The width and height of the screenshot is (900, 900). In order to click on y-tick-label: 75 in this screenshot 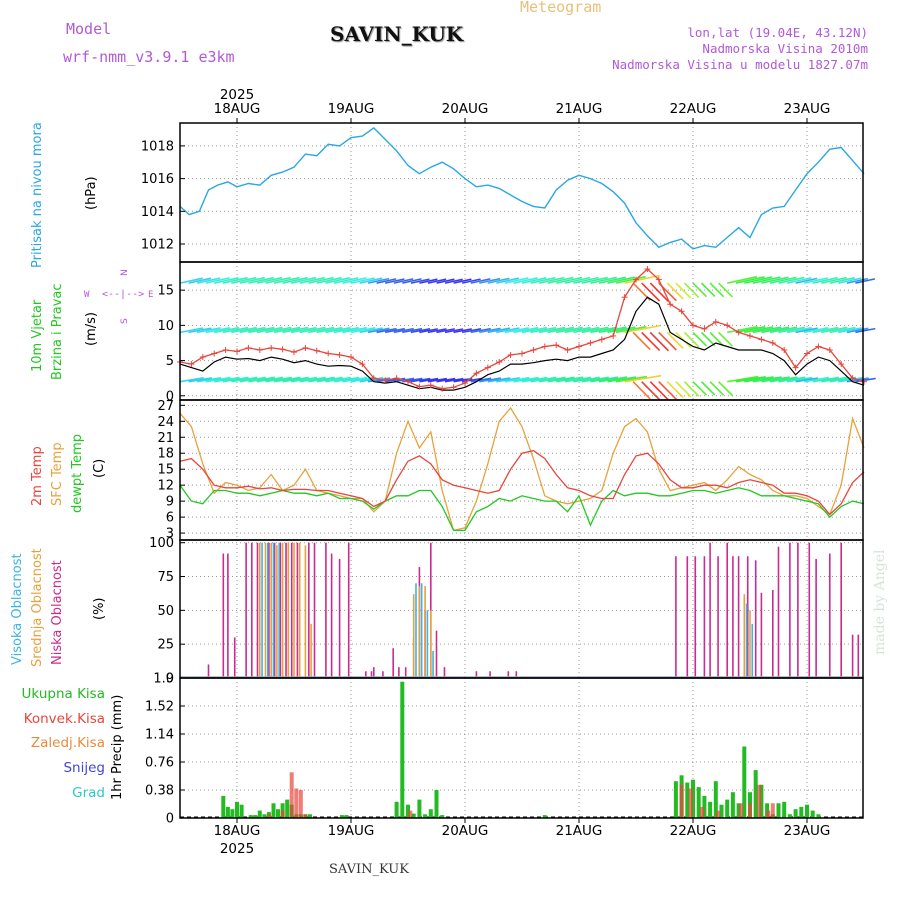, I will do `click(165, 577)`.